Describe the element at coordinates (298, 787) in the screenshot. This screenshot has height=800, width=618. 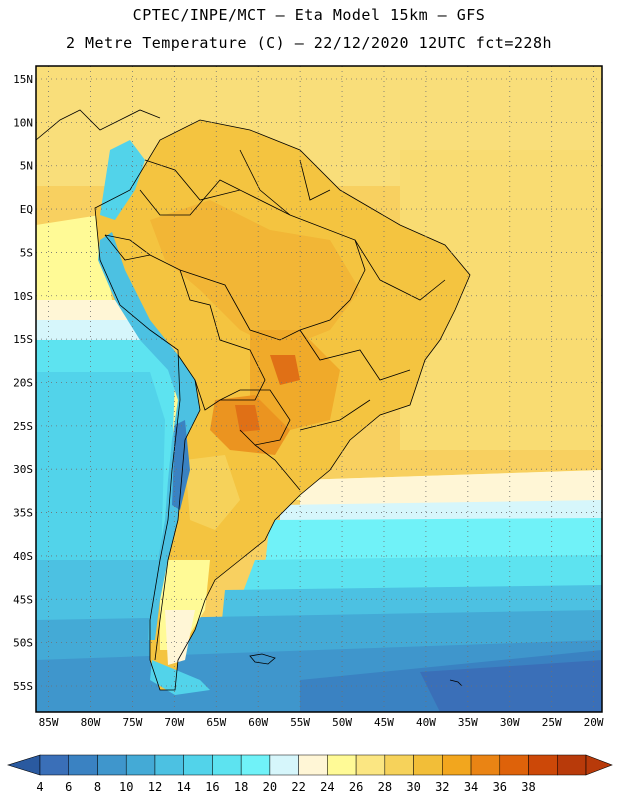
I see `colorbar-label: 22` at that location.